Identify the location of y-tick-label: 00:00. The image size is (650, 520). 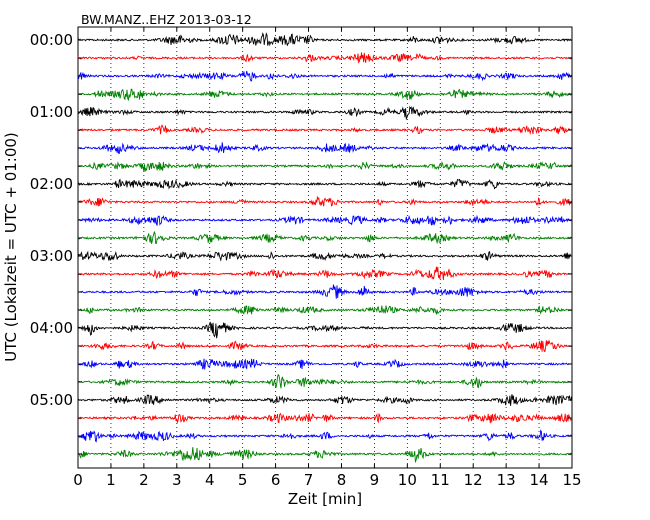
(51, 40).